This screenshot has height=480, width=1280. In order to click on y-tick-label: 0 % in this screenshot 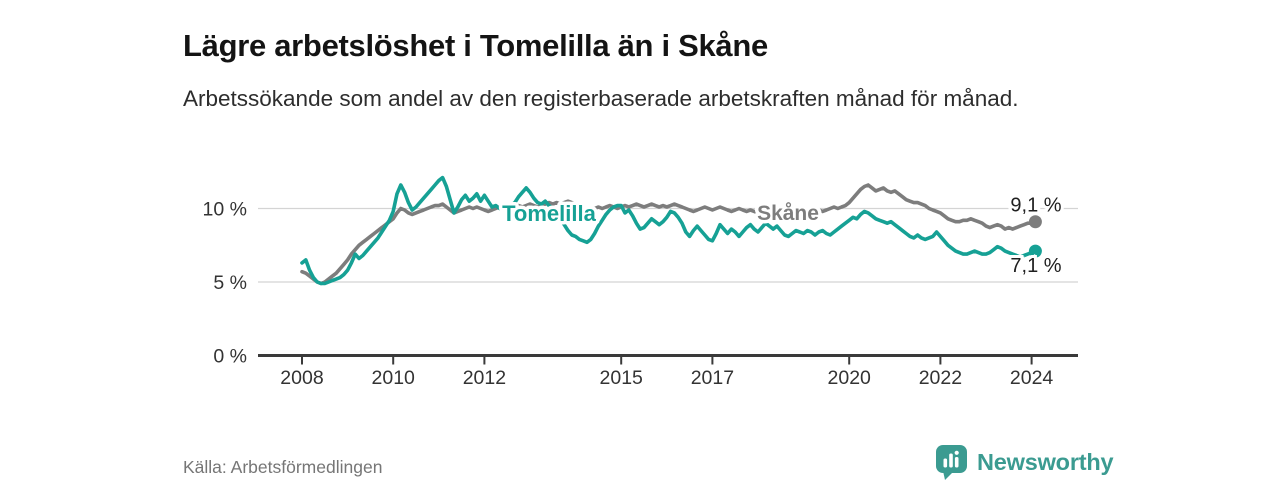, I will do `click(230, 357)`.